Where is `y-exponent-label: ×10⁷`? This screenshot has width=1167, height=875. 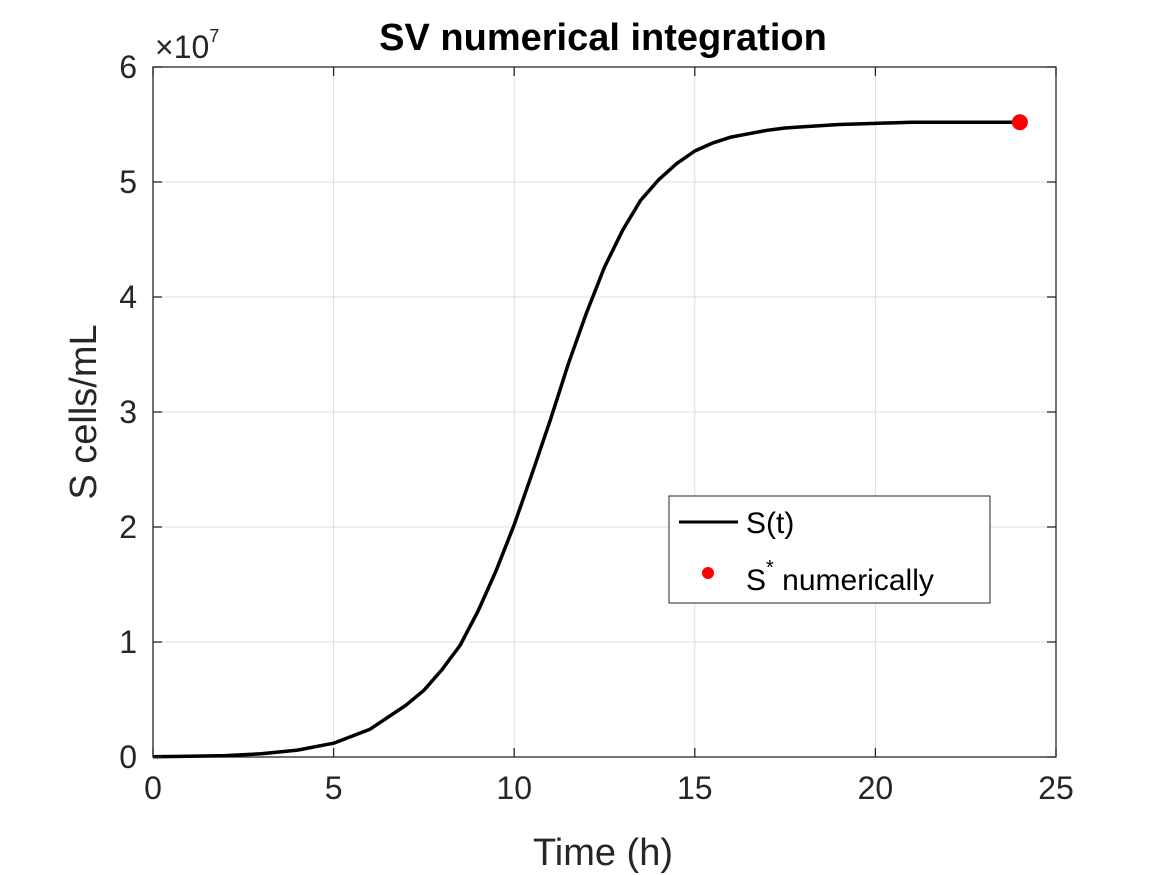
y-exponent-label: ×10⁷ is located at coordinates (187, 45).